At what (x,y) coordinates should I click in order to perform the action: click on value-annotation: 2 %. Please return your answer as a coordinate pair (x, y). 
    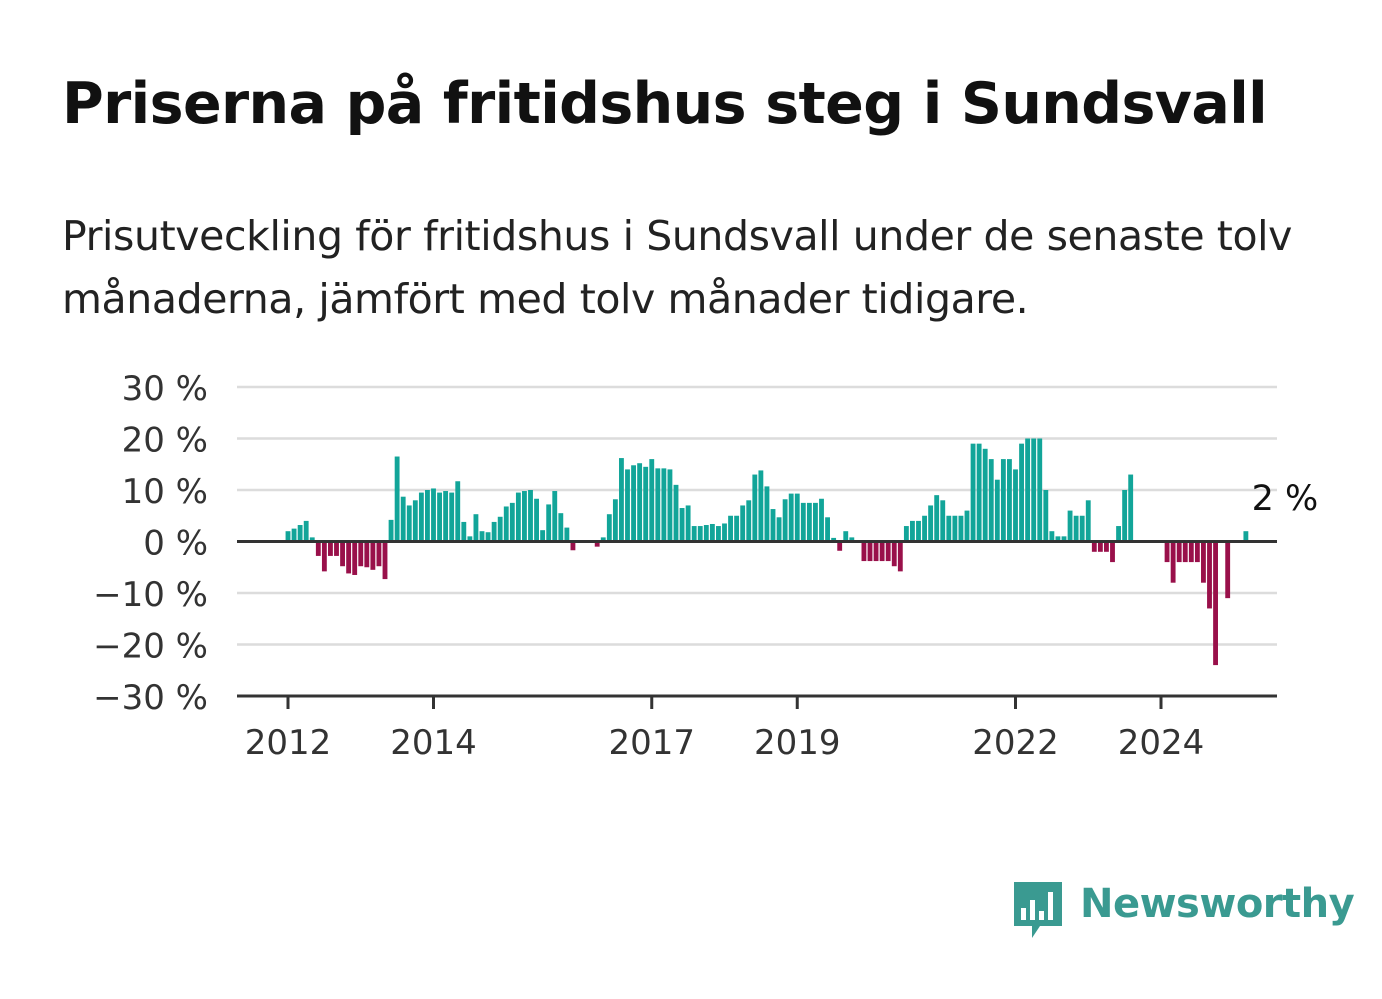
    Looking at the image, I should click on (1285, 499).